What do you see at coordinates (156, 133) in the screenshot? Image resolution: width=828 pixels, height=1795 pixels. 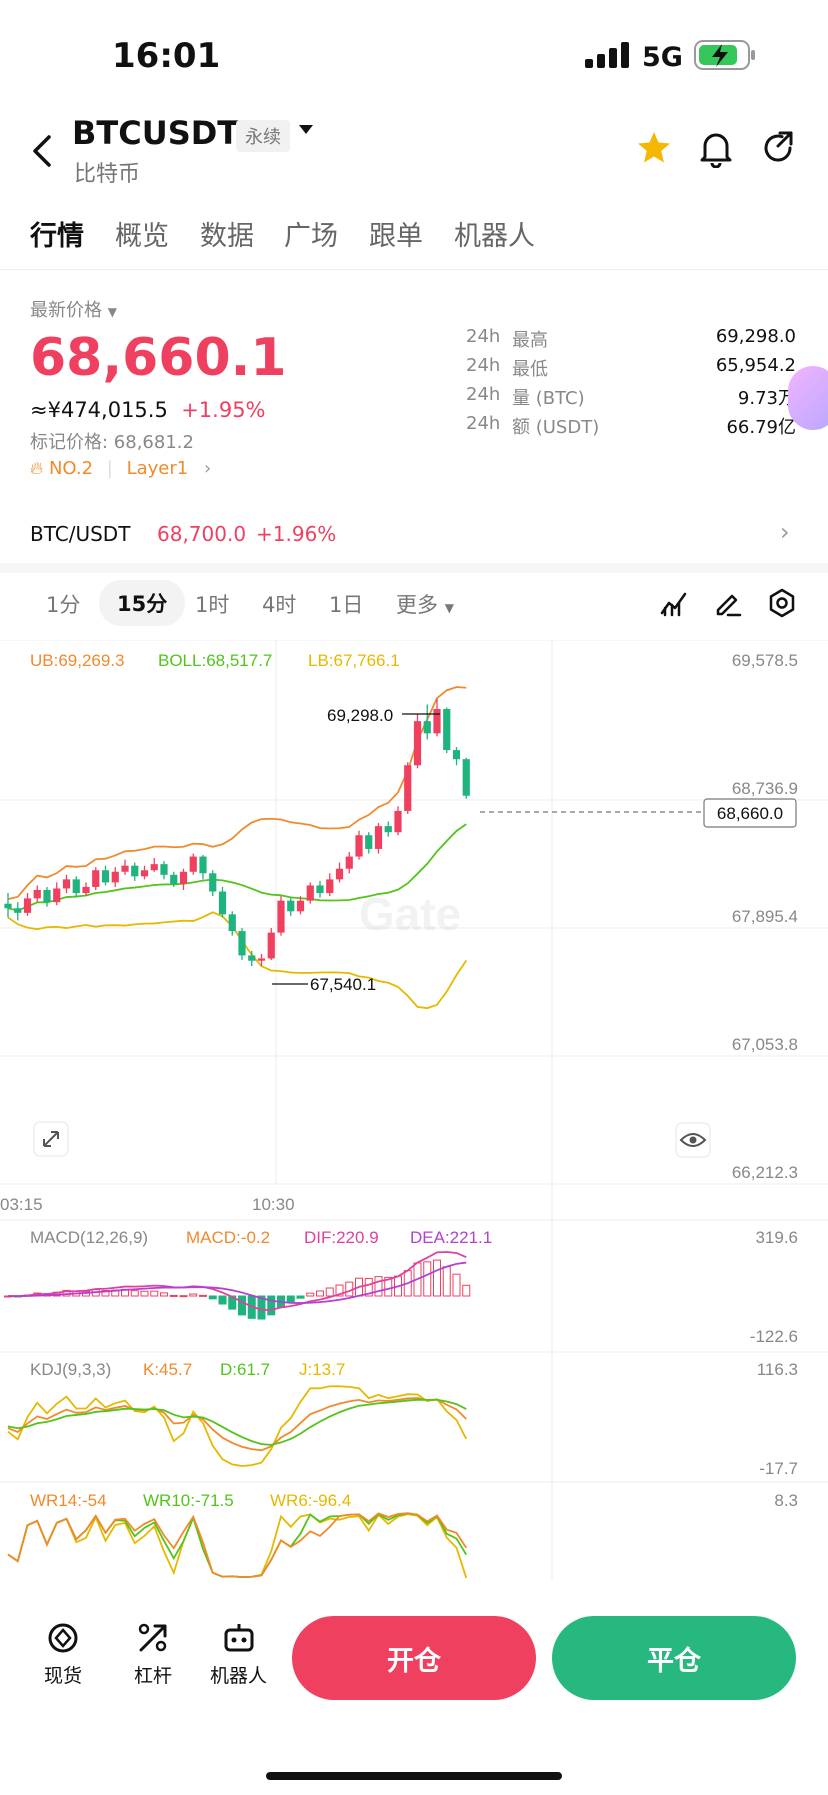 I see `symbol-title: BTCUSDT` at bounding box center [156, 133].